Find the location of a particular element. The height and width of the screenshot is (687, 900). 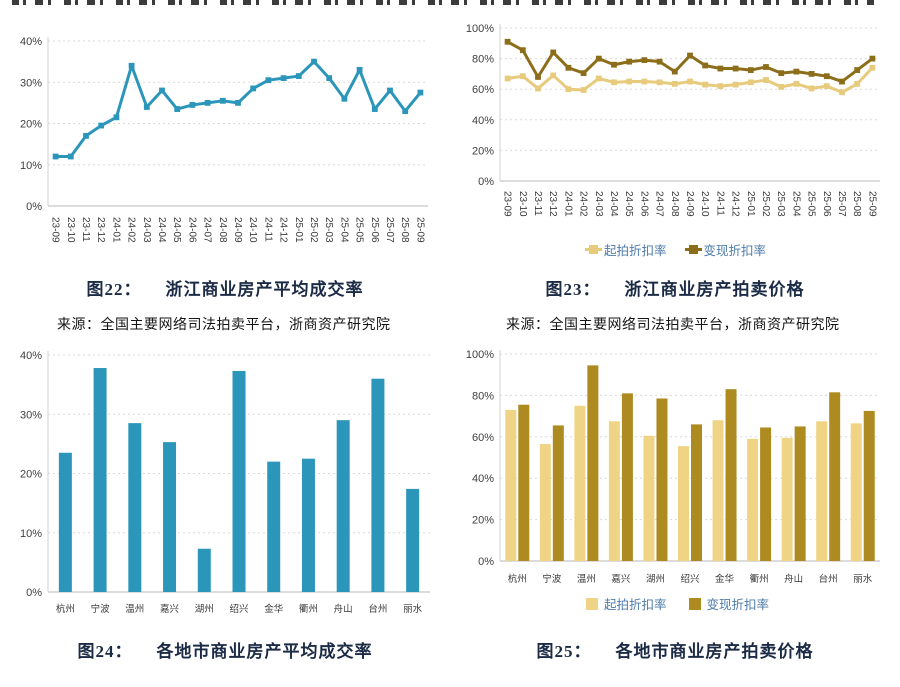

svg-text: 24-06 is located at coordinates (643, 204).